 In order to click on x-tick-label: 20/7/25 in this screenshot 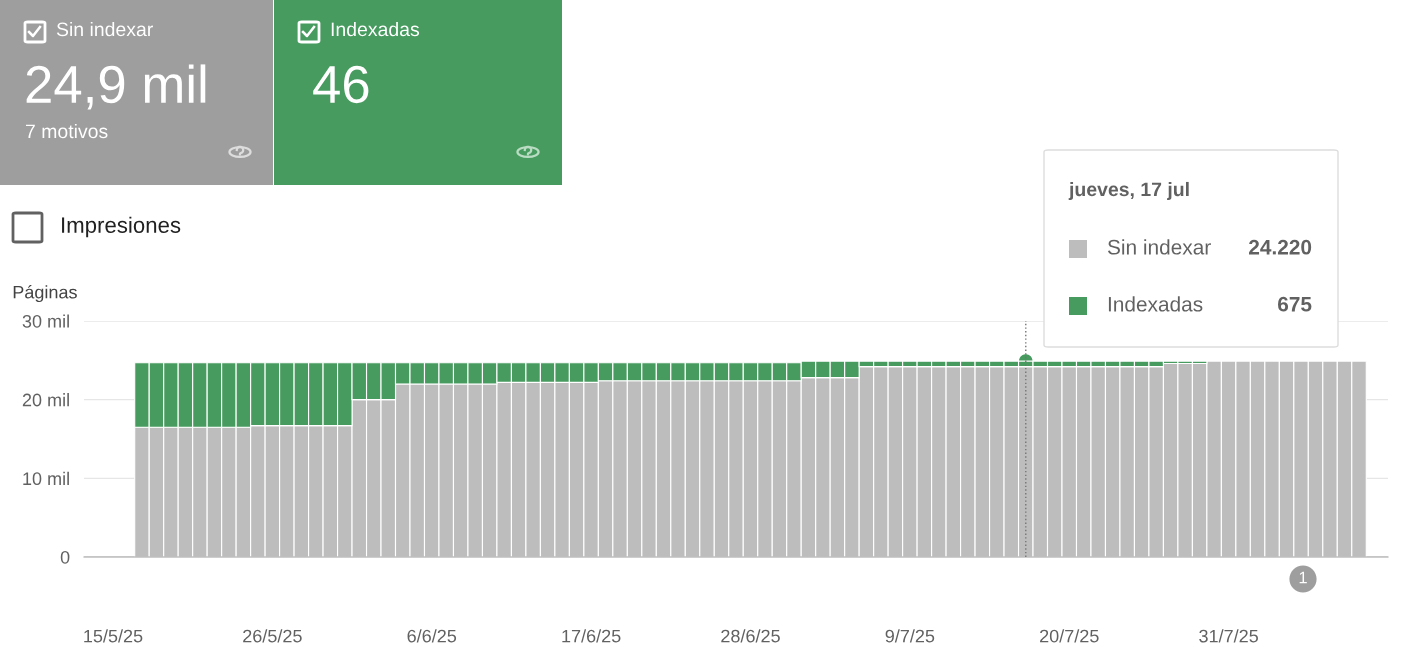, I will do `click(1069, 636)`.